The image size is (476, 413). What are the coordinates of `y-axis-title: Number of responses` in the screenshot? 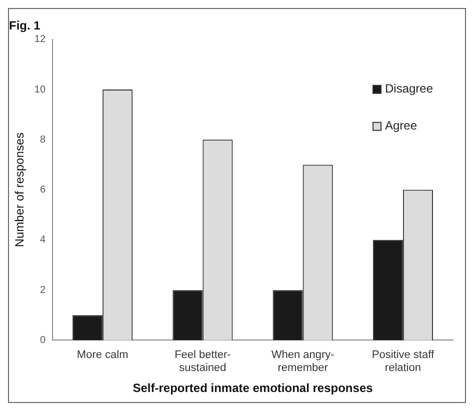 It's located at (19, 190).